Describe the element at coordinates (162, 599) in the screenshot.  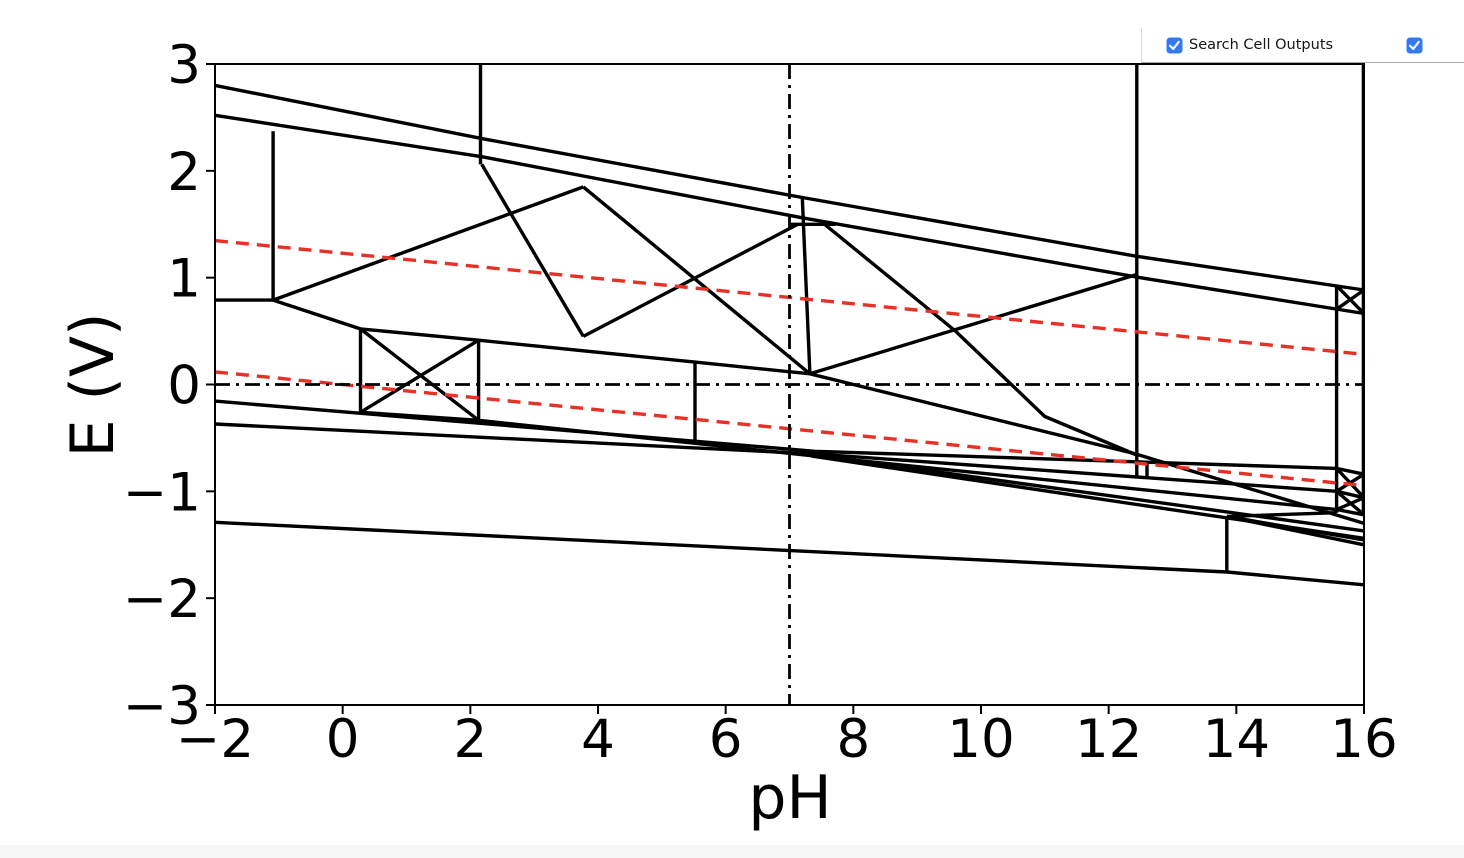
I see `y-tick-label: −2` at that location.